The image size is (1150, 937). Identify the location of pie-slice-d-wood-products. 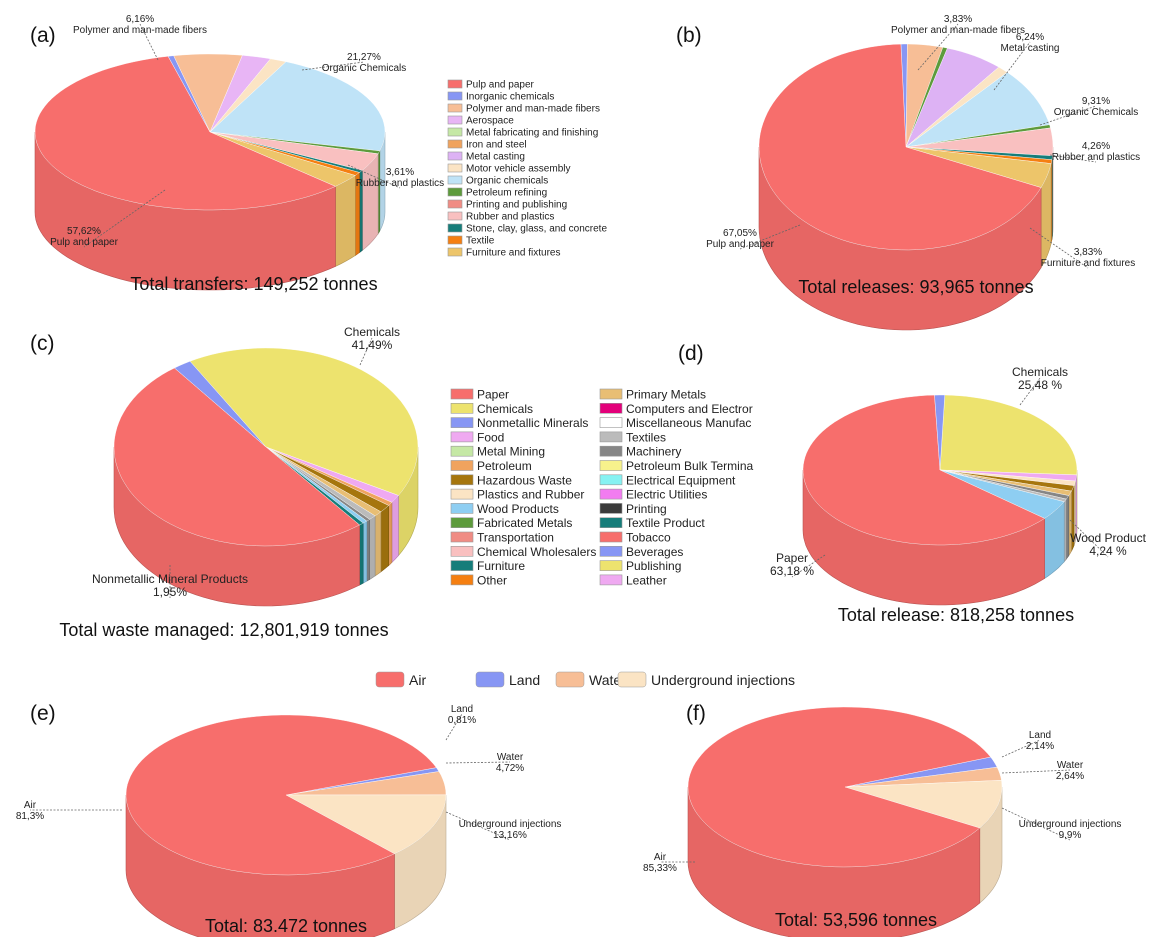
(1002, 494).